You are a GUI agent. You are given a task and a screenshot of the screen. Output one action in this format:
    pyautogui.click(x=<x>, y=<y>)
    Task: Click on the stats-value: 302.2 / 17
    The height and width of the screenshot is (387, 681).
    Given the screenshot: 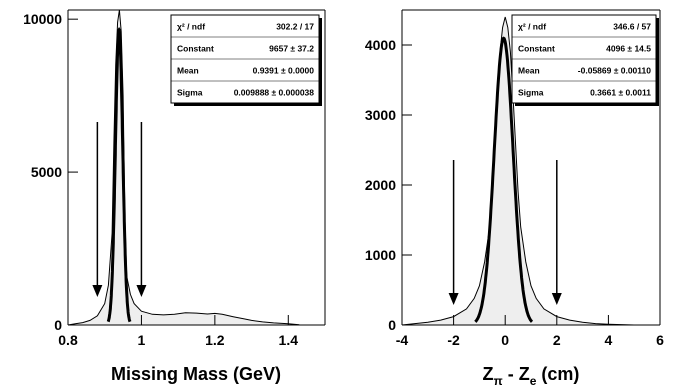 What is the action you would take?
    pyautogui.click(x=295, y=26)
    